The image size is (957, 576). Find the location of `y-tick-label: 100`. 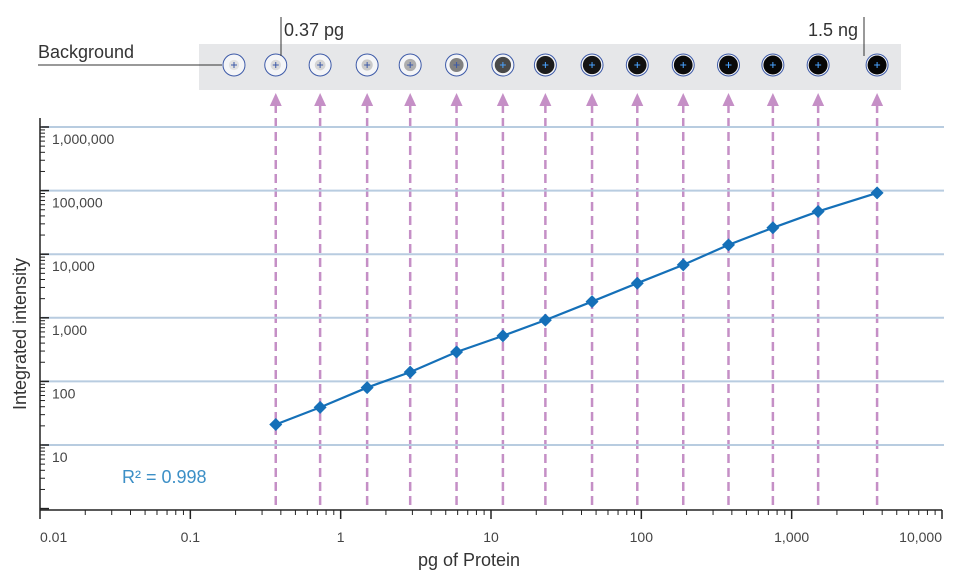

y-tick-label: 100 is located at coordinates (64, 393).